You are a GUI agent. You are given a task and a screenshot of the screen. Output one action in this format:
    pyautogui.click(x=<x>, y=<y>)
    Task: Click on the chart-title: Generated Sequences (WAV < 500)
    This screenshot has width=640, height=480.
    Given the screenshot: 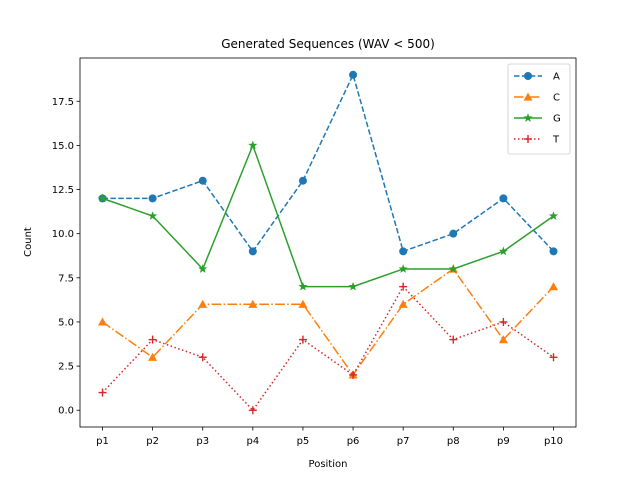 What is the action you would take?
    pyautogui.click(x=328, y=44)
    